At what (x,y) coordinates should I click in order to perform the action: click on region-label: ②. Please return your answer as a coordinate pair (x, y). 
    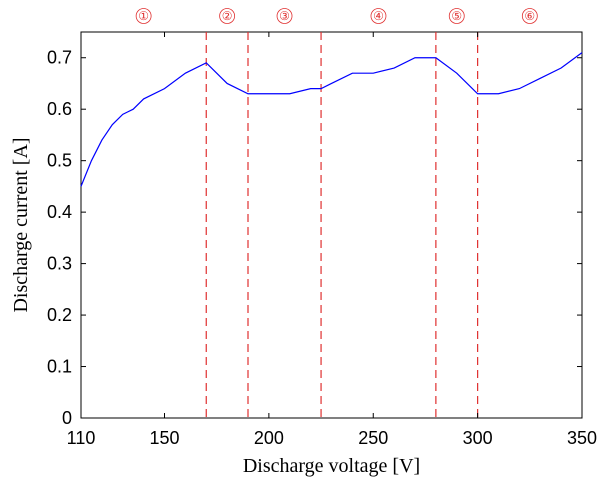
    Looking at the image, I should click on (227, 16).